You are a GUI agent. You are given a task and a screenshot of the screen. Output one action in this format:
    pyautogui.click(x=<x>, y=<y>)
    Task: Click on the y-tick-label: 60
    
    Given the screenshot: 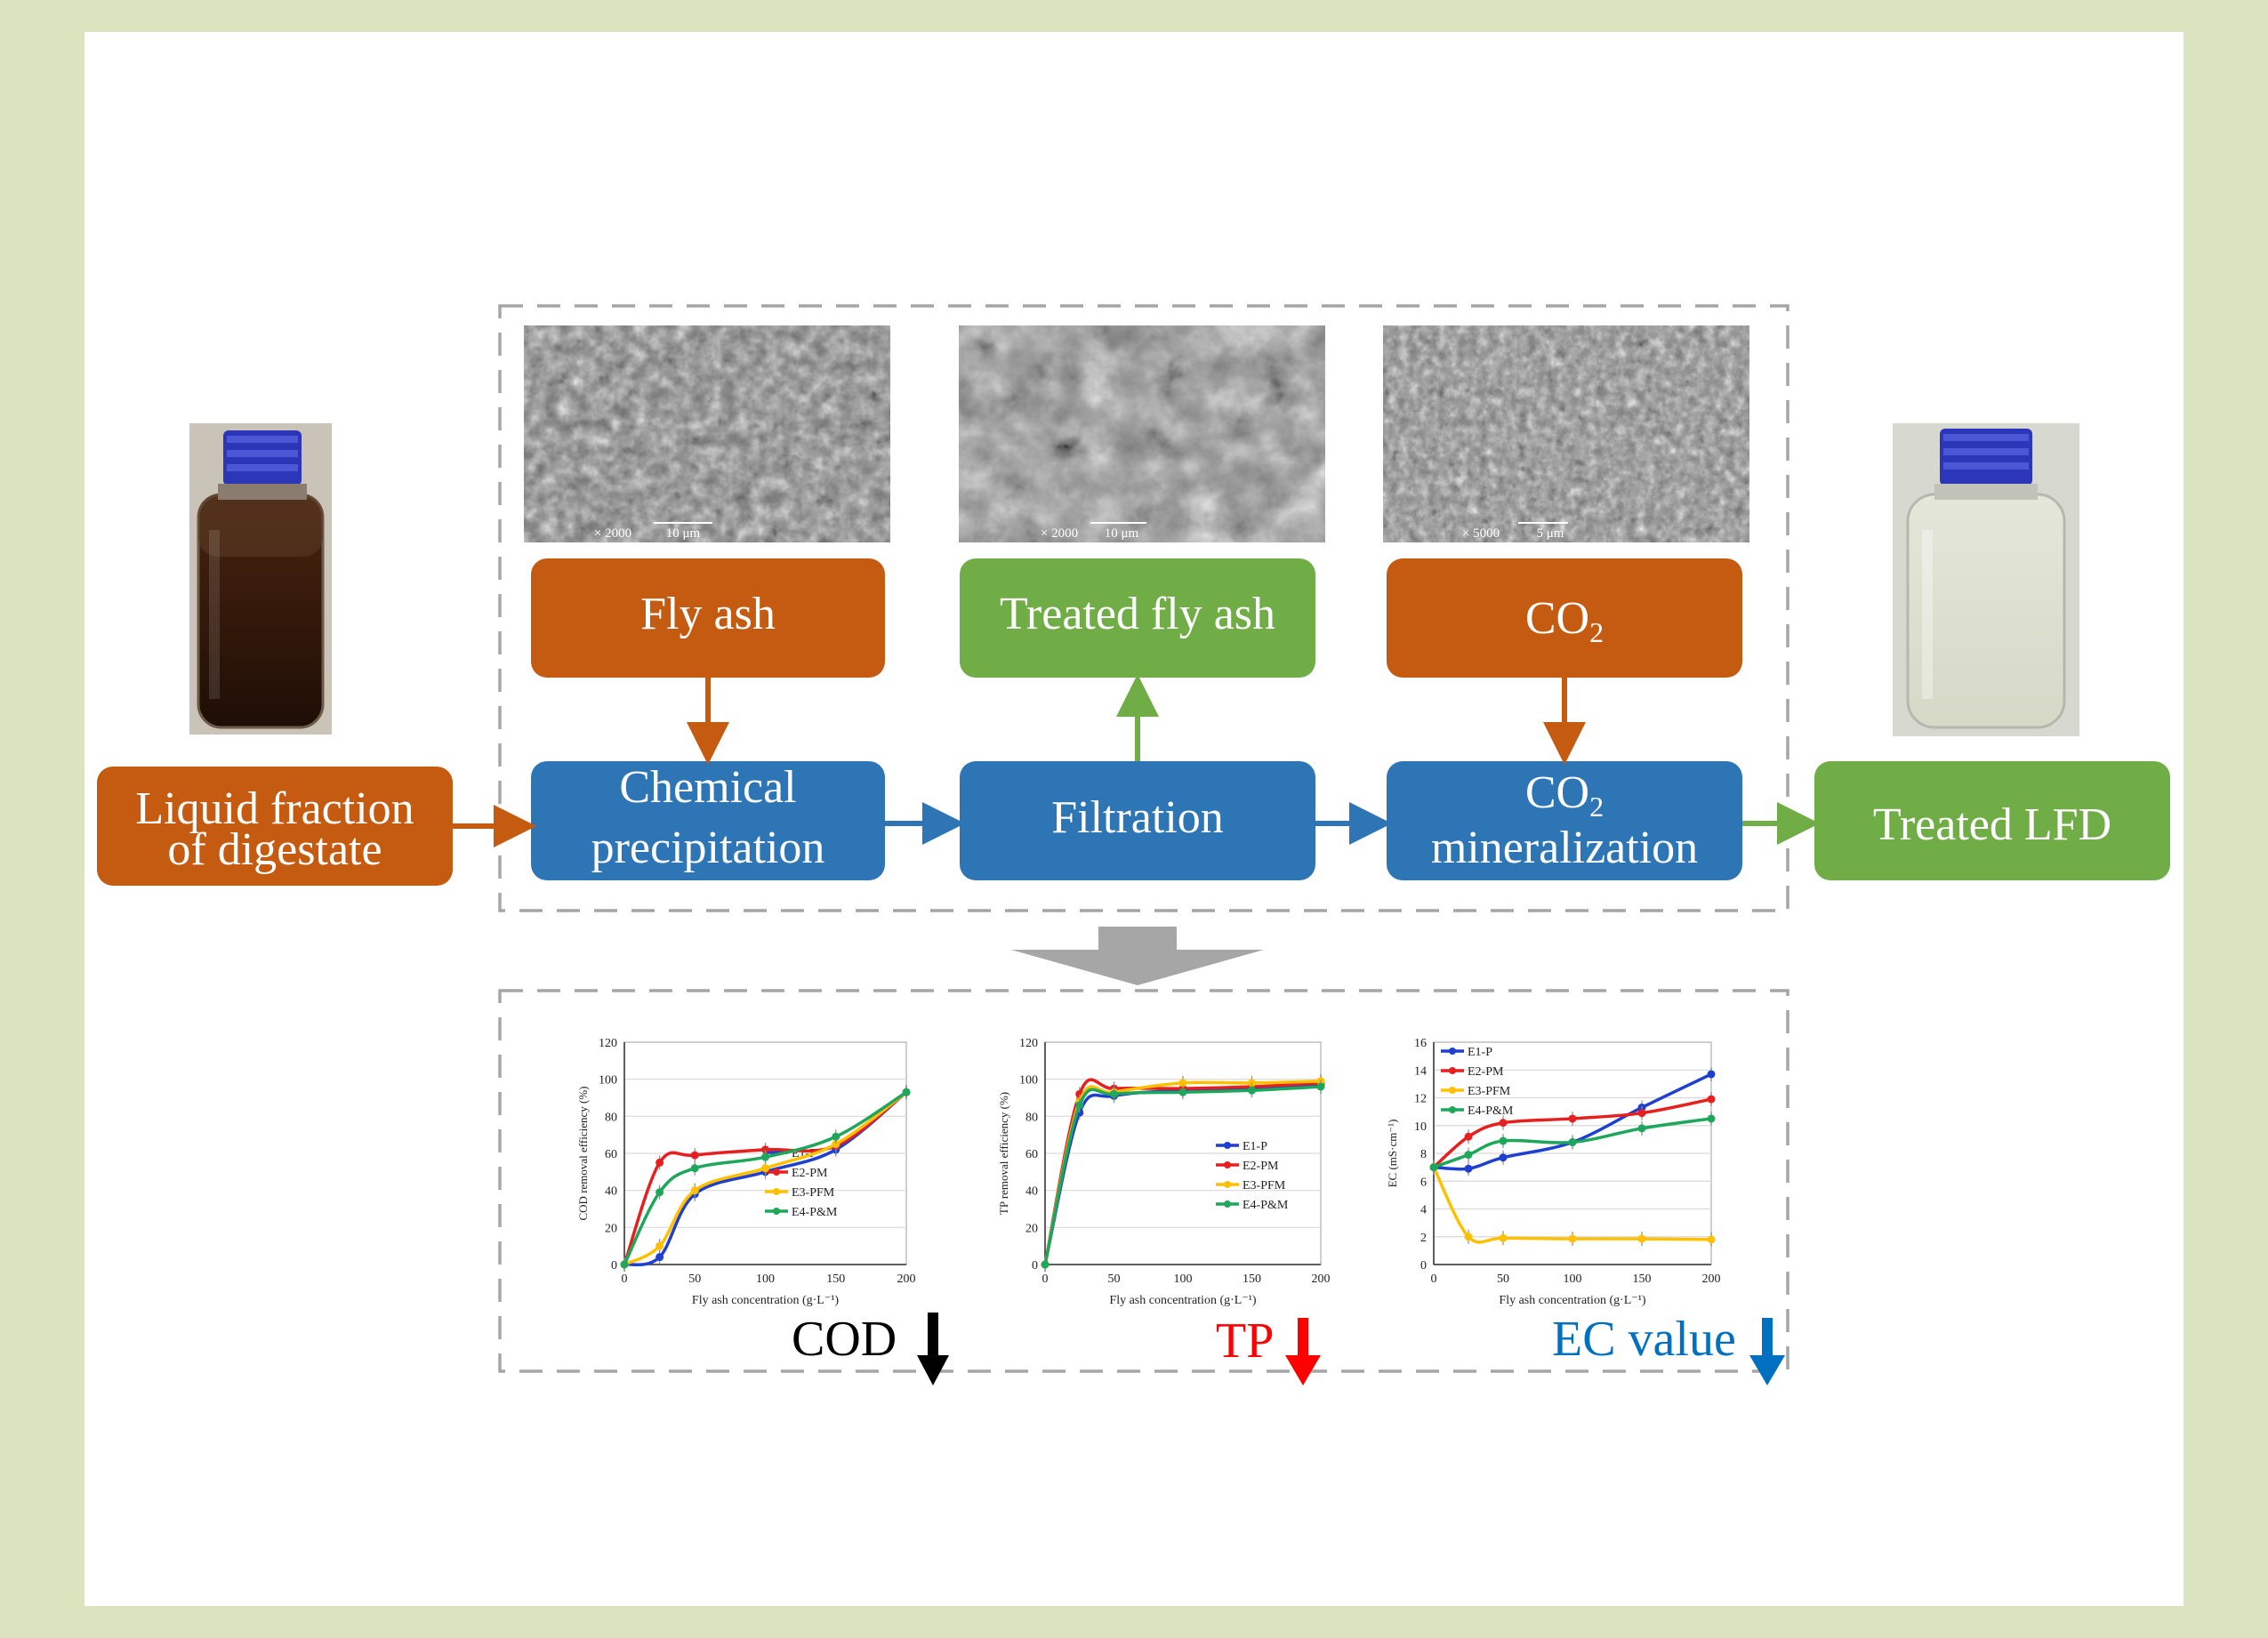 What is the action you would take?
    pyautogui.click(x=611, y=1154)
    